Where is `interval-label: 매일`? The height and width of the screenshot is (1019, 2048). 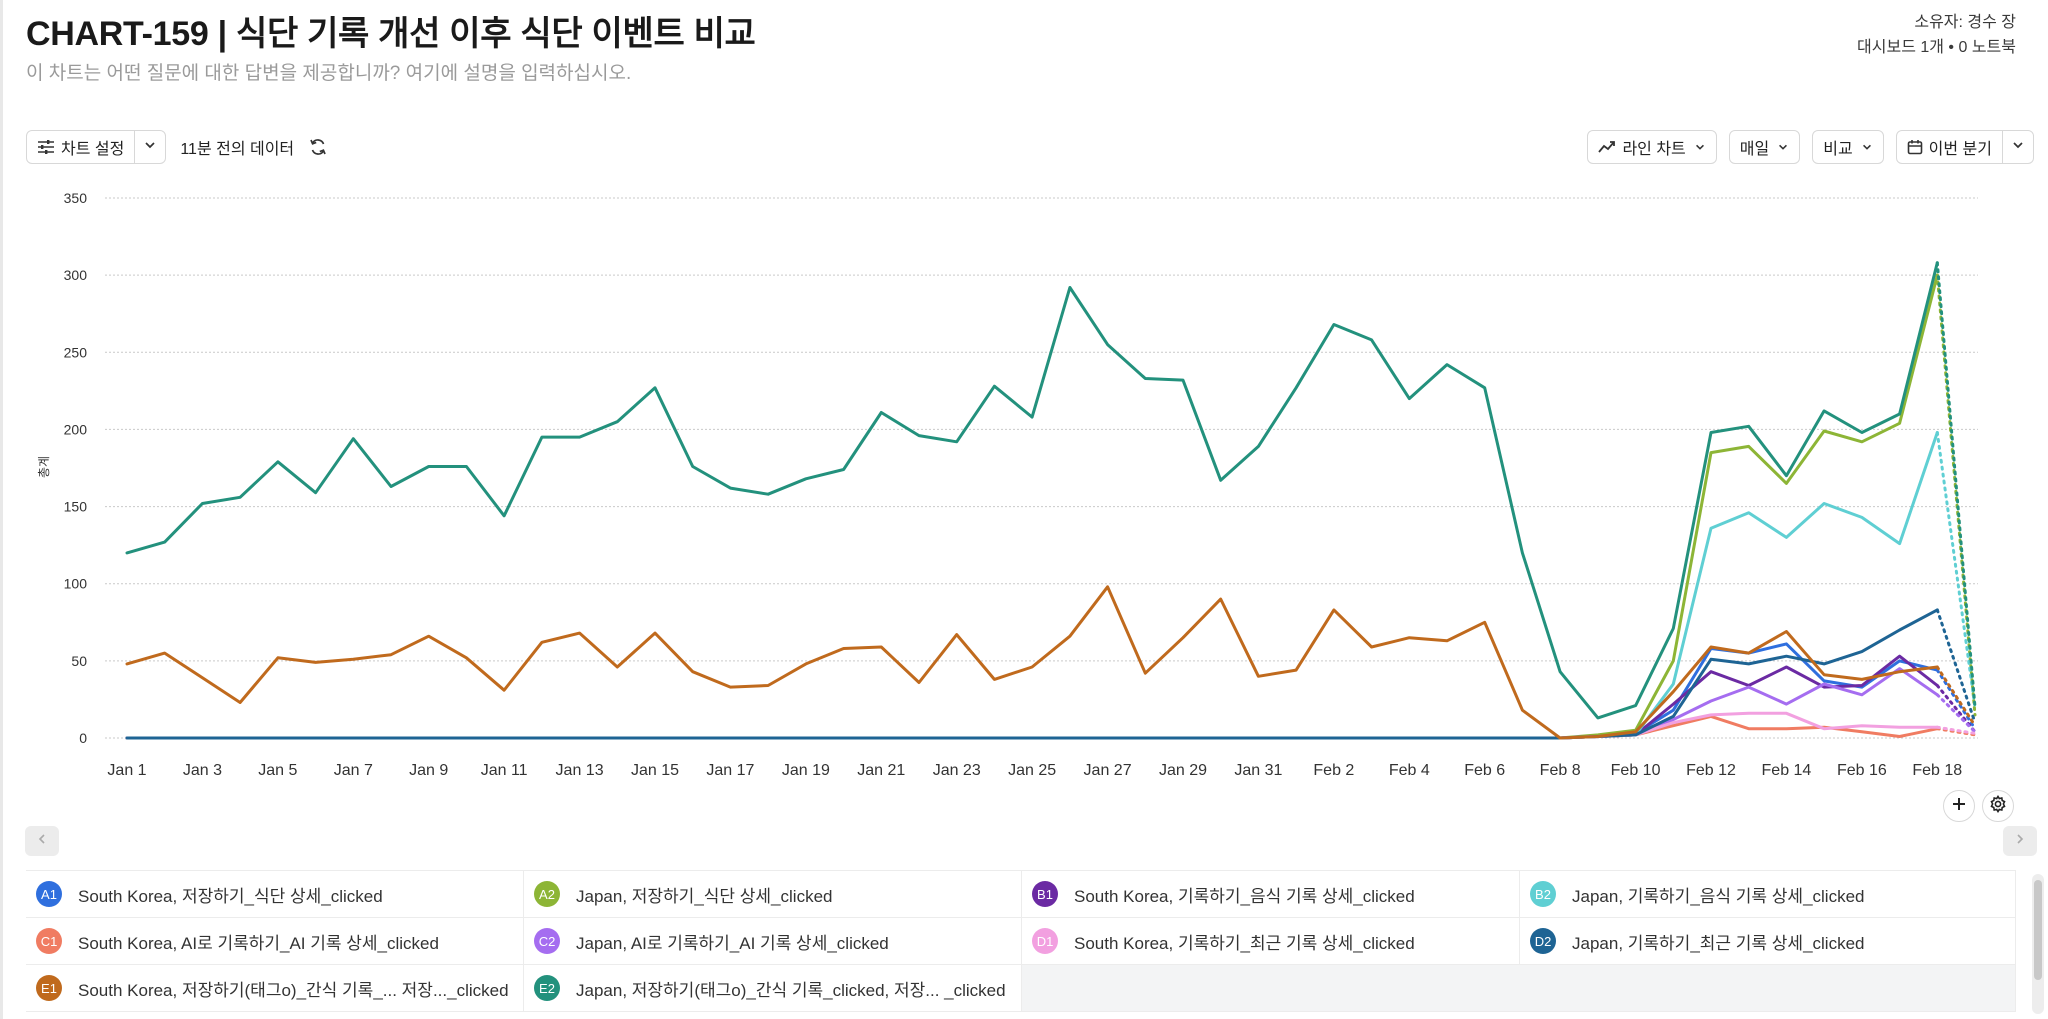
interval-label: 매일 is located at coordinates (1754, 149).